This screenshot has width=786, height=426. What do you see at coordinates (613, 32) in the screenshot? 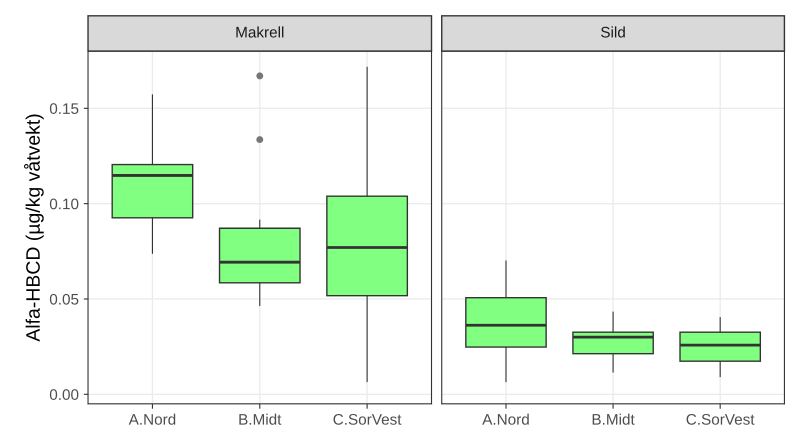
I see `chart-title: Sild` at bounding box center [613, 32].